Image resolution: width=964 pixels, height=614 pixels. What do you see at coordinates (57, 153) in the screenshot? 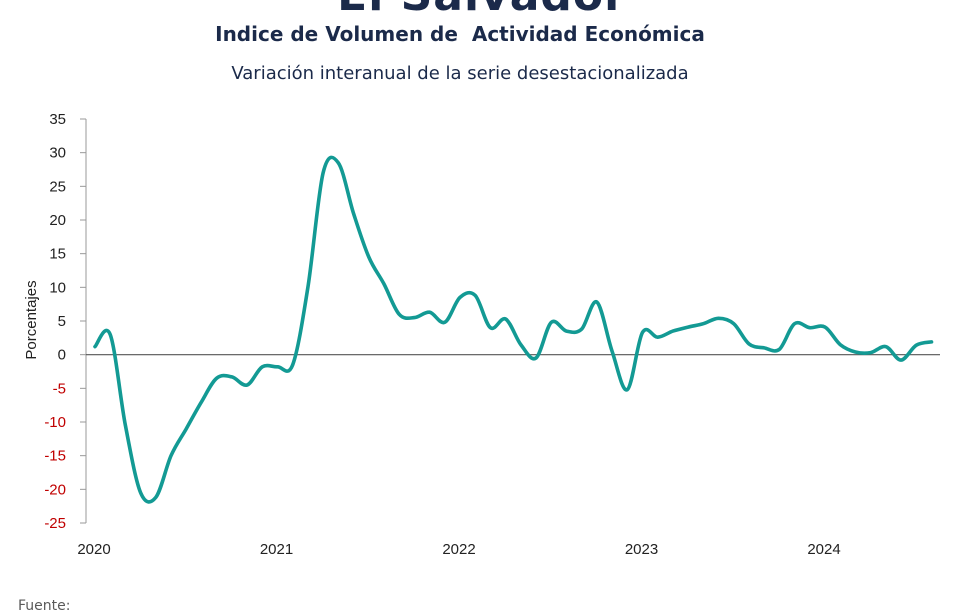
I see `y-tick-label: 30` at bounding box center [57, 153].